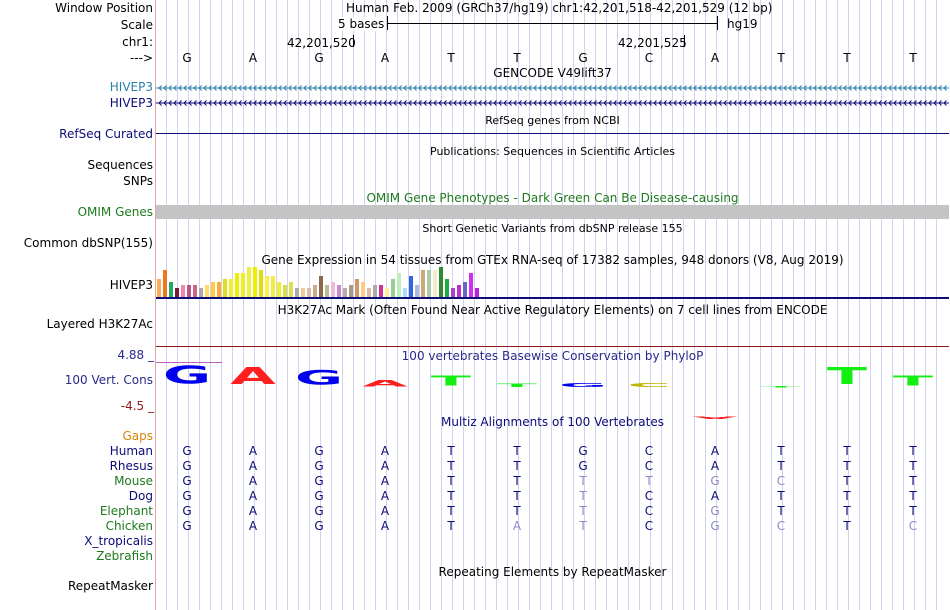 The width and height of the screenshot is (950, 610). What do you see at coordinates (131, 87) in the screenshot?
I see `gencode-label-1: HIVEP3` at bounding box center [131, 87].